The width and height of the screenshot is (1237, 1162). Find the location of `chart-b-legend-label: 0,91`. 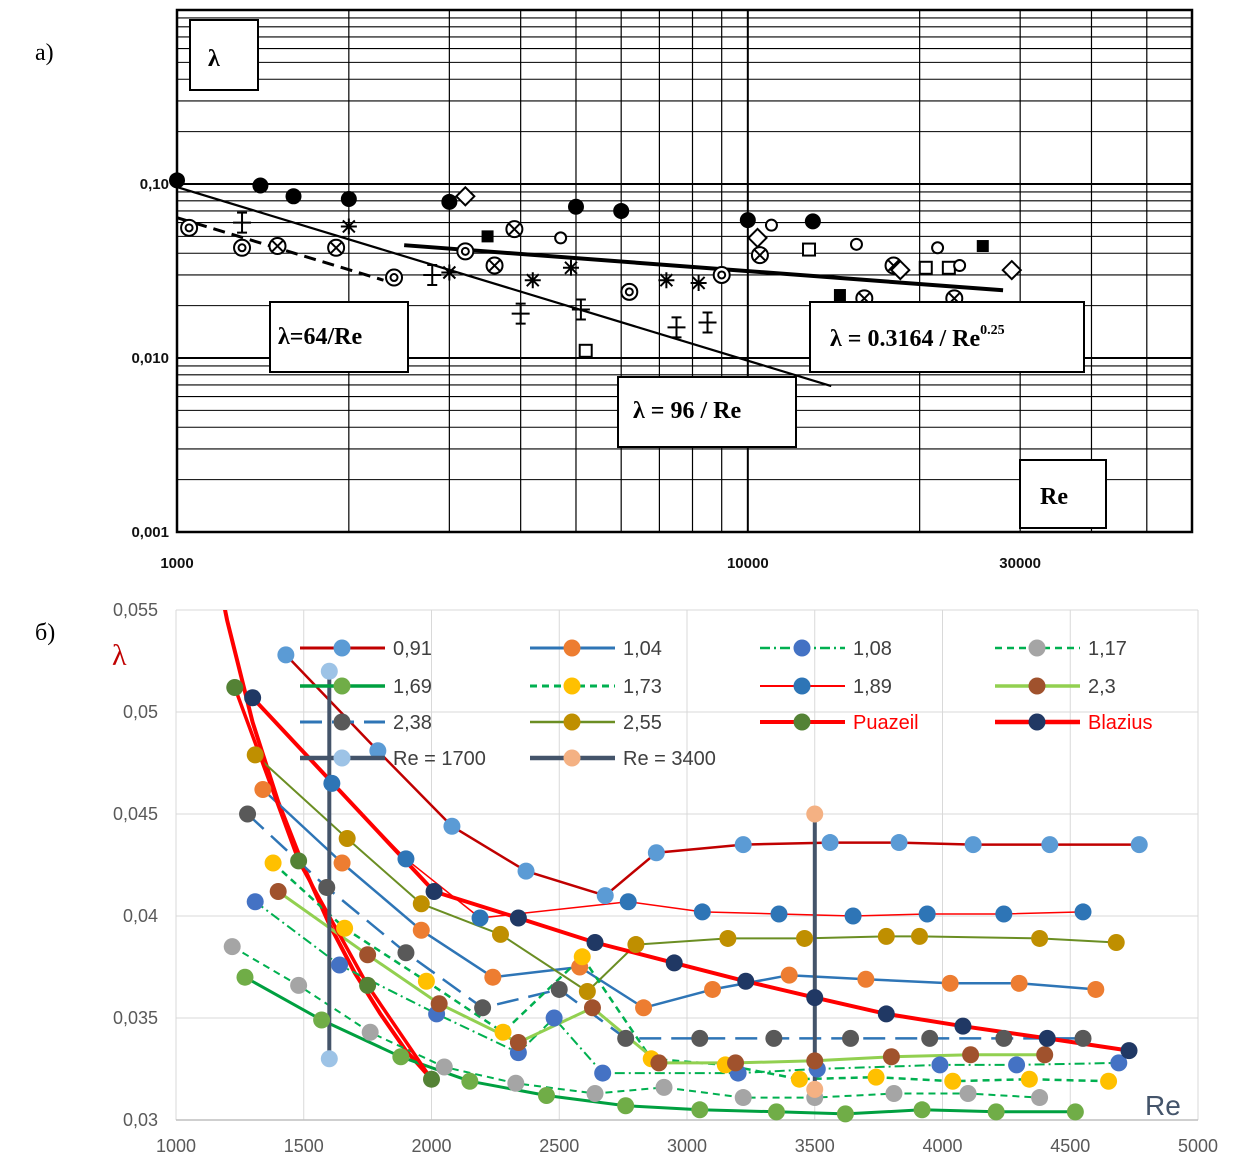

chart-b-legend-label: 0,91 is located at coordinates (412, 649).